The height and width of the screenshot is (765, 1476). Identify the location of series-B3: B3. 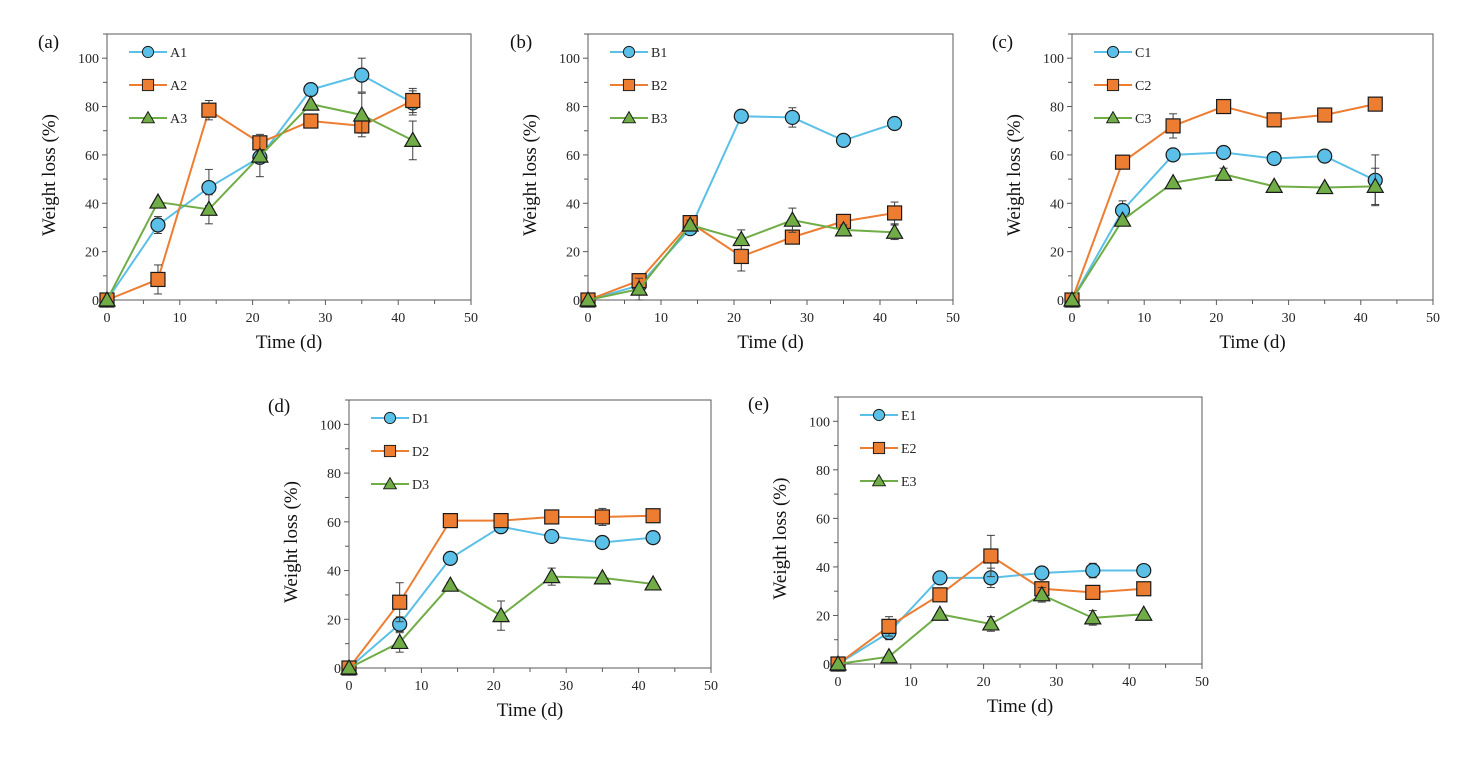
(741, 208).